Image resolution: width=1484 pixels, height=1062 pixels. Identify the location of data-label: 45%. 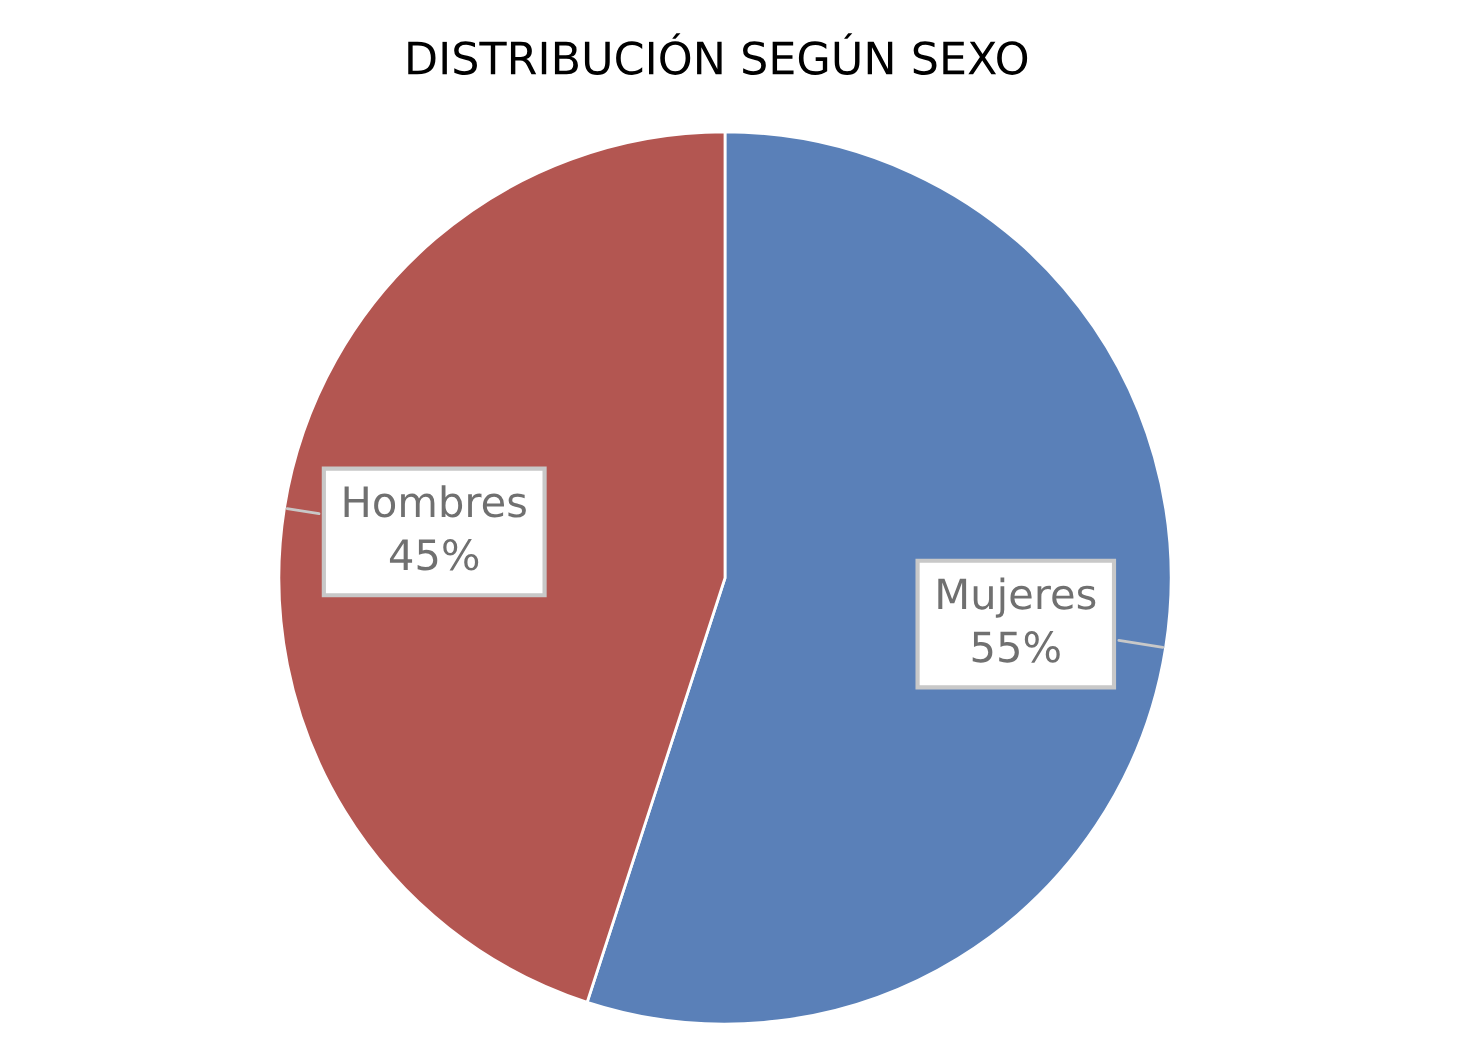
(434, 555).